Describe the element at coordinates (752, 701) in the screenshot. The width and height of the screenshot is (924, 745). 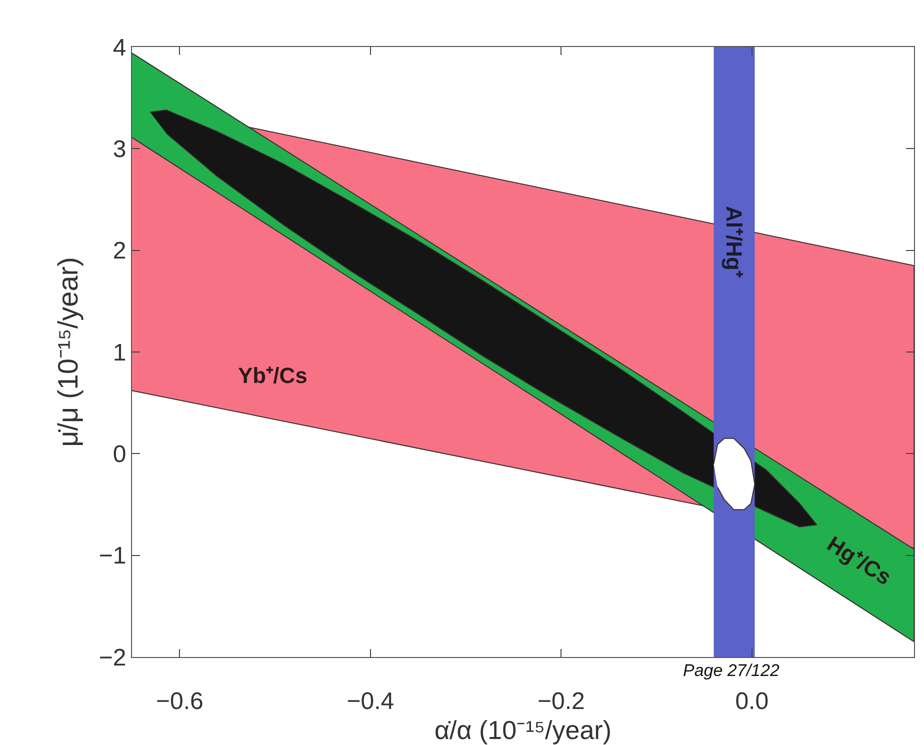
I see `x-tick-label: 0.0` at that location.